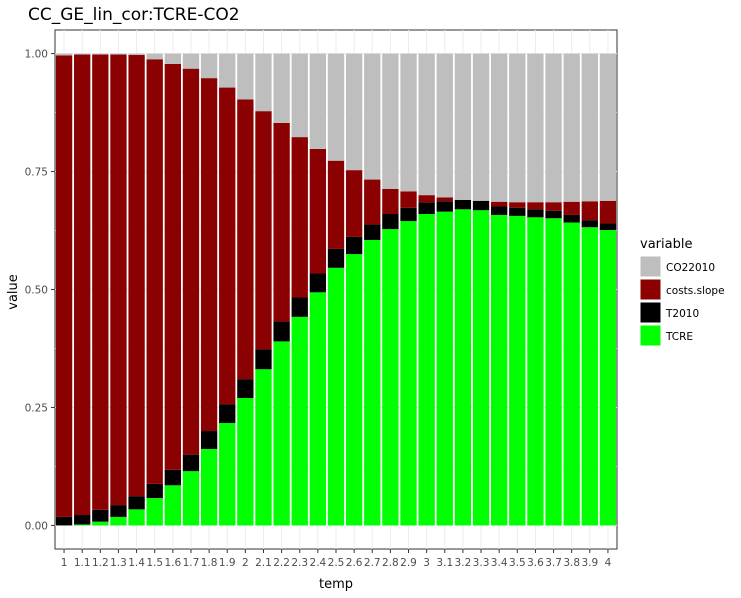 The width and height of the screenshot is (741, 598). What do you see at coordinates (154, 491) in the screenshot?
I see `bar-t2010-1.5` at bounding box center [154, 491].